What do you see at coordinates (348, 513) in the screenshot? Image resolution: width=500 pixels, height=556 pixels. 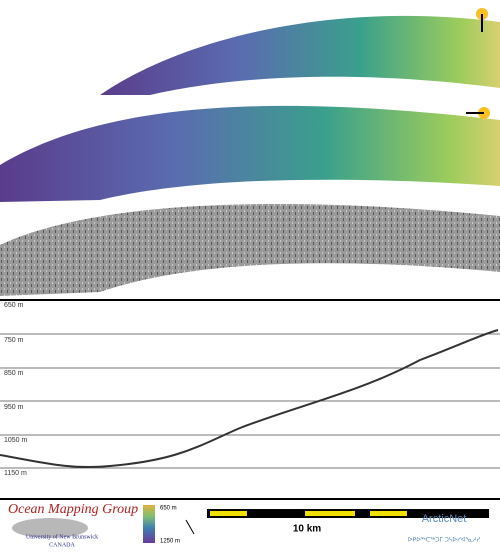 I see `scale-bar` at bounding box center [348, 513].